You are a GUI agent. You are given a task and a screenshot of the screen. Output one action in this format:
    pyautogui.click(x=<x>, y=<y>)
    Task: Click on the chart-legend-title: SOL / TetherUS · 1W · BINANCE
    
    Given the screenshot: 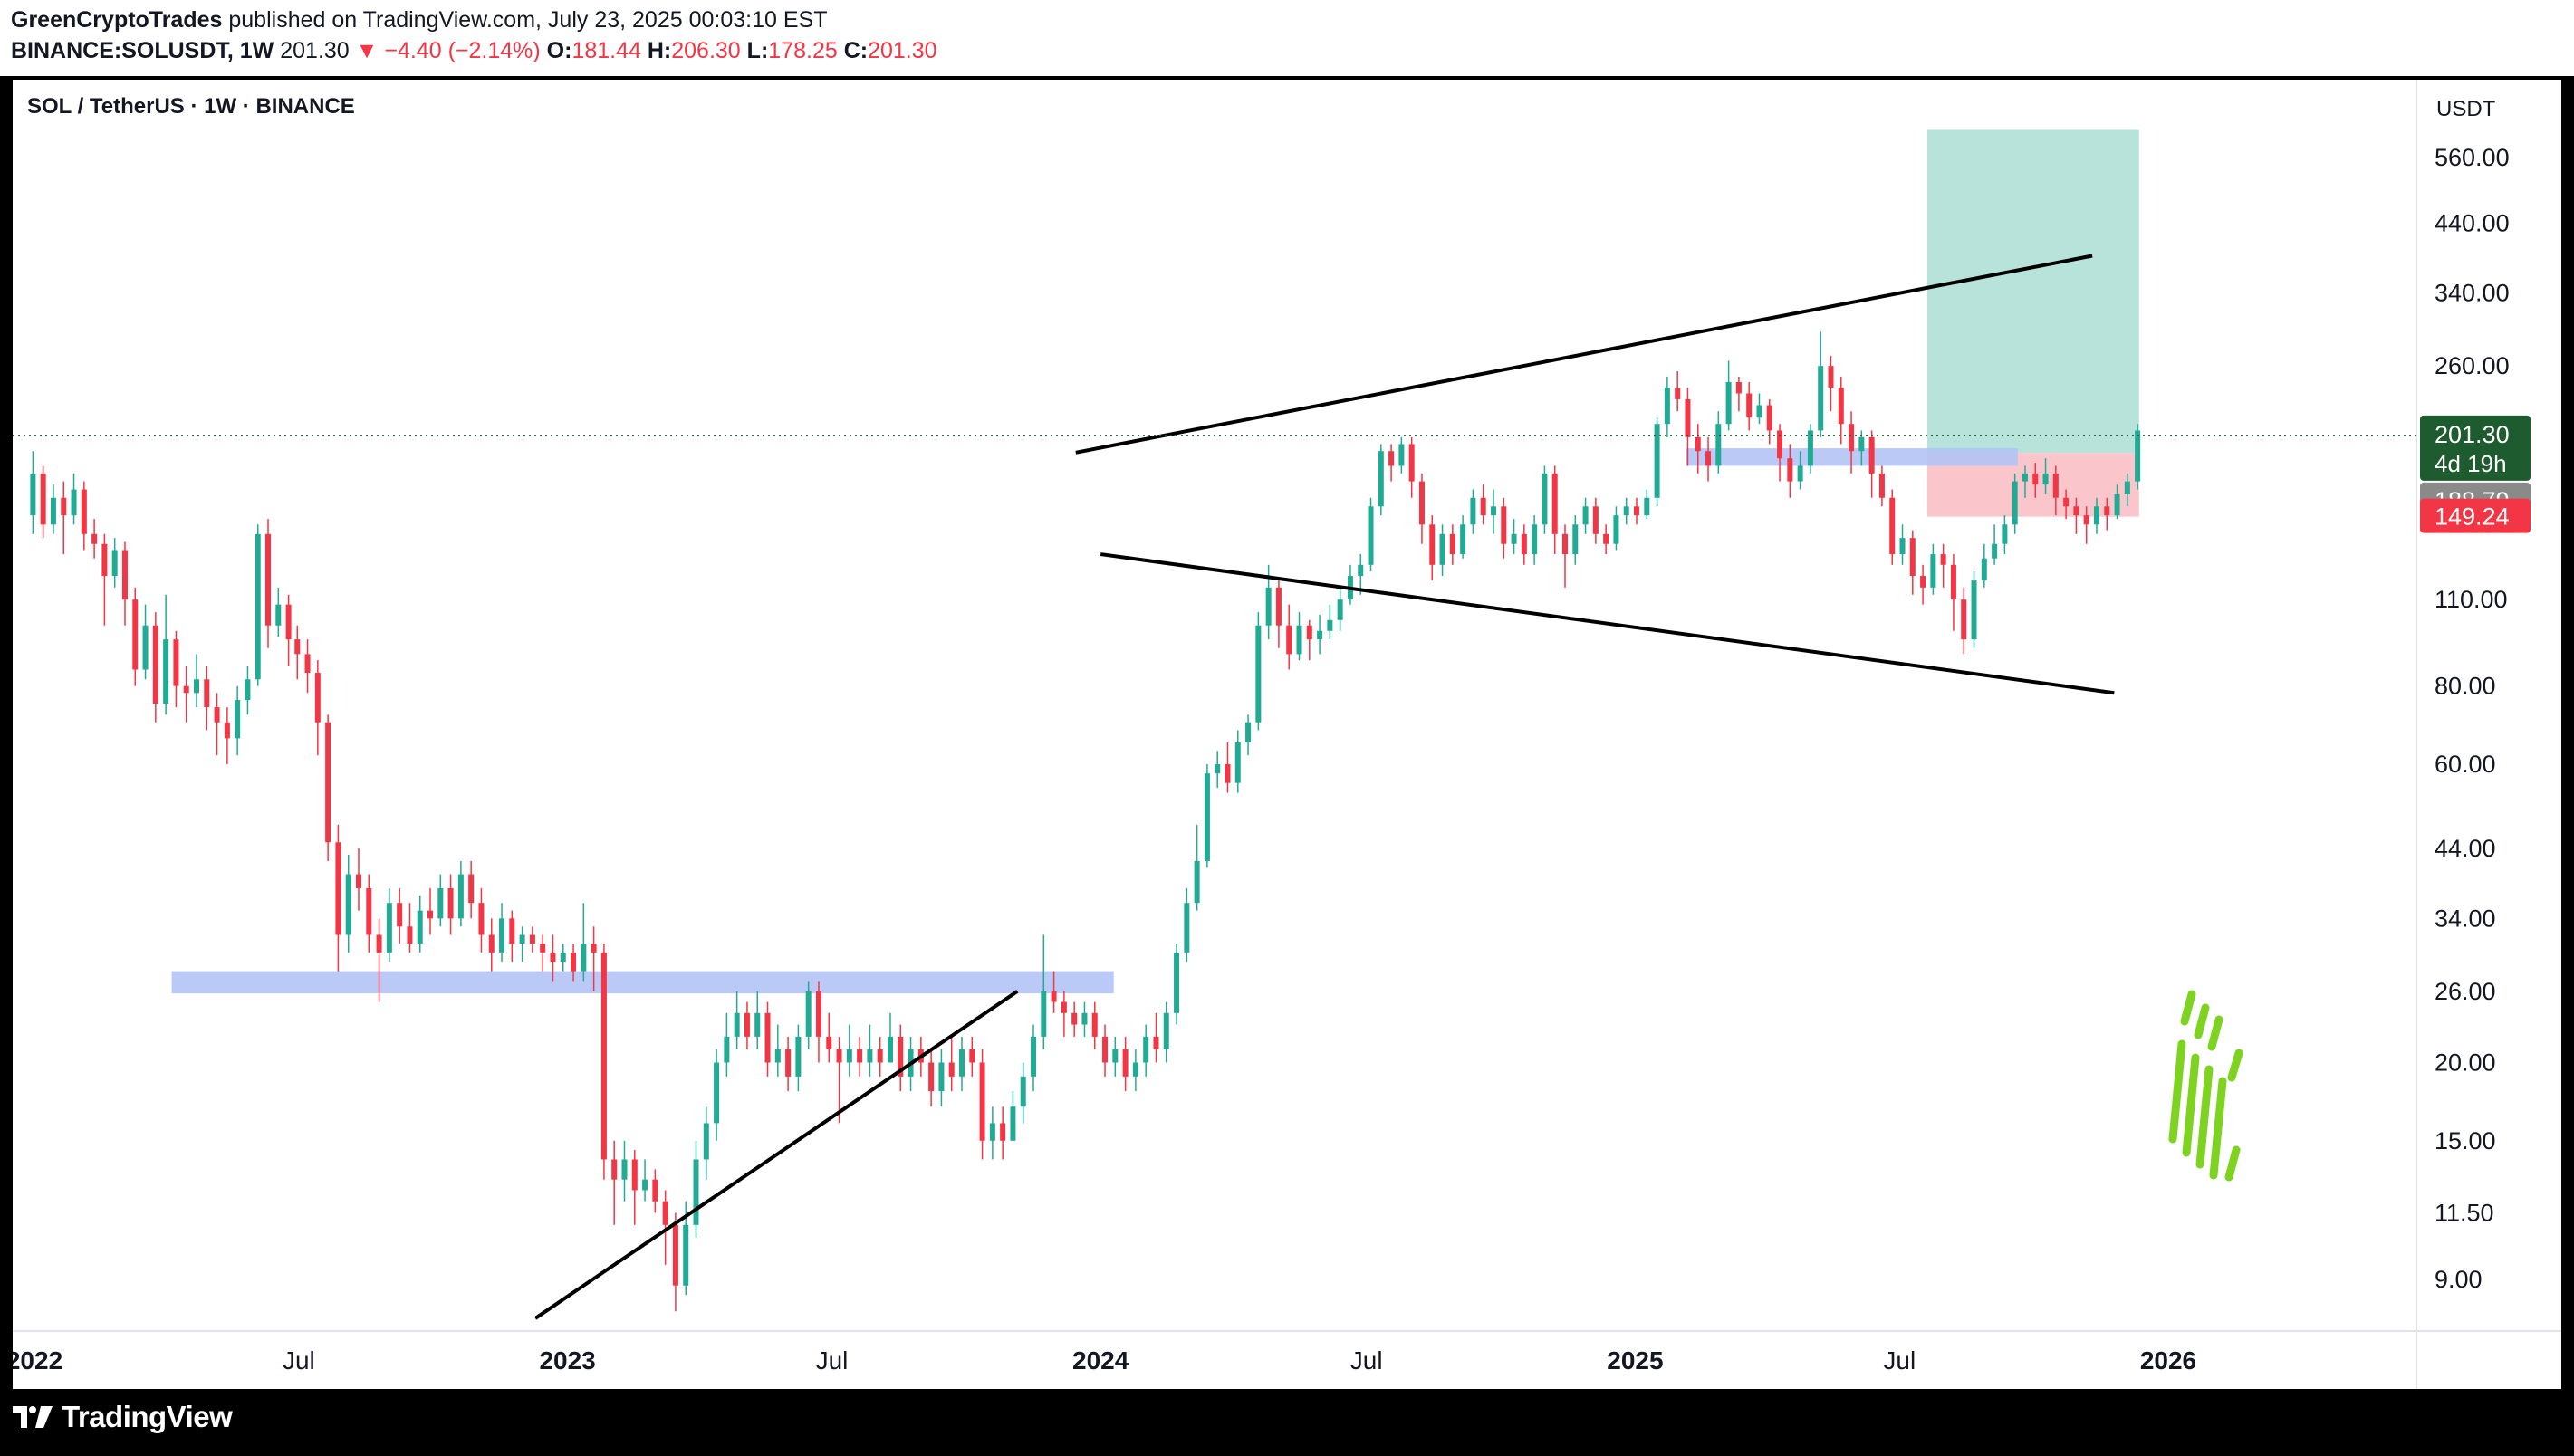 What is the action you would take?
    pyautogui.click(x=191, y=107)
    